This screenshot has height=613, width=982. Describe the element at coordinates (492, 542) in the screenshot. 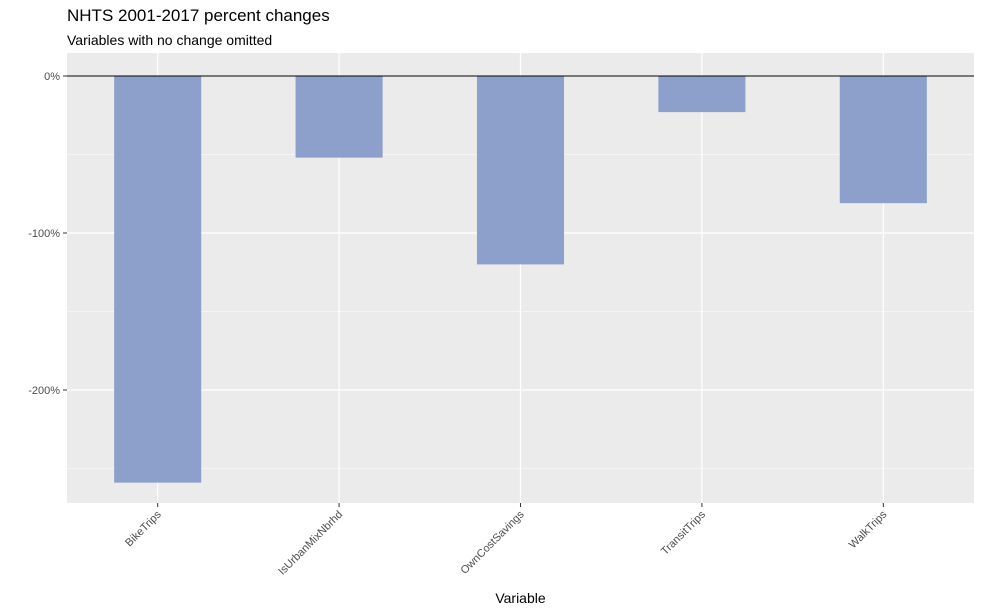

I see `x-tick-label: OwnCostSavings` at that location.